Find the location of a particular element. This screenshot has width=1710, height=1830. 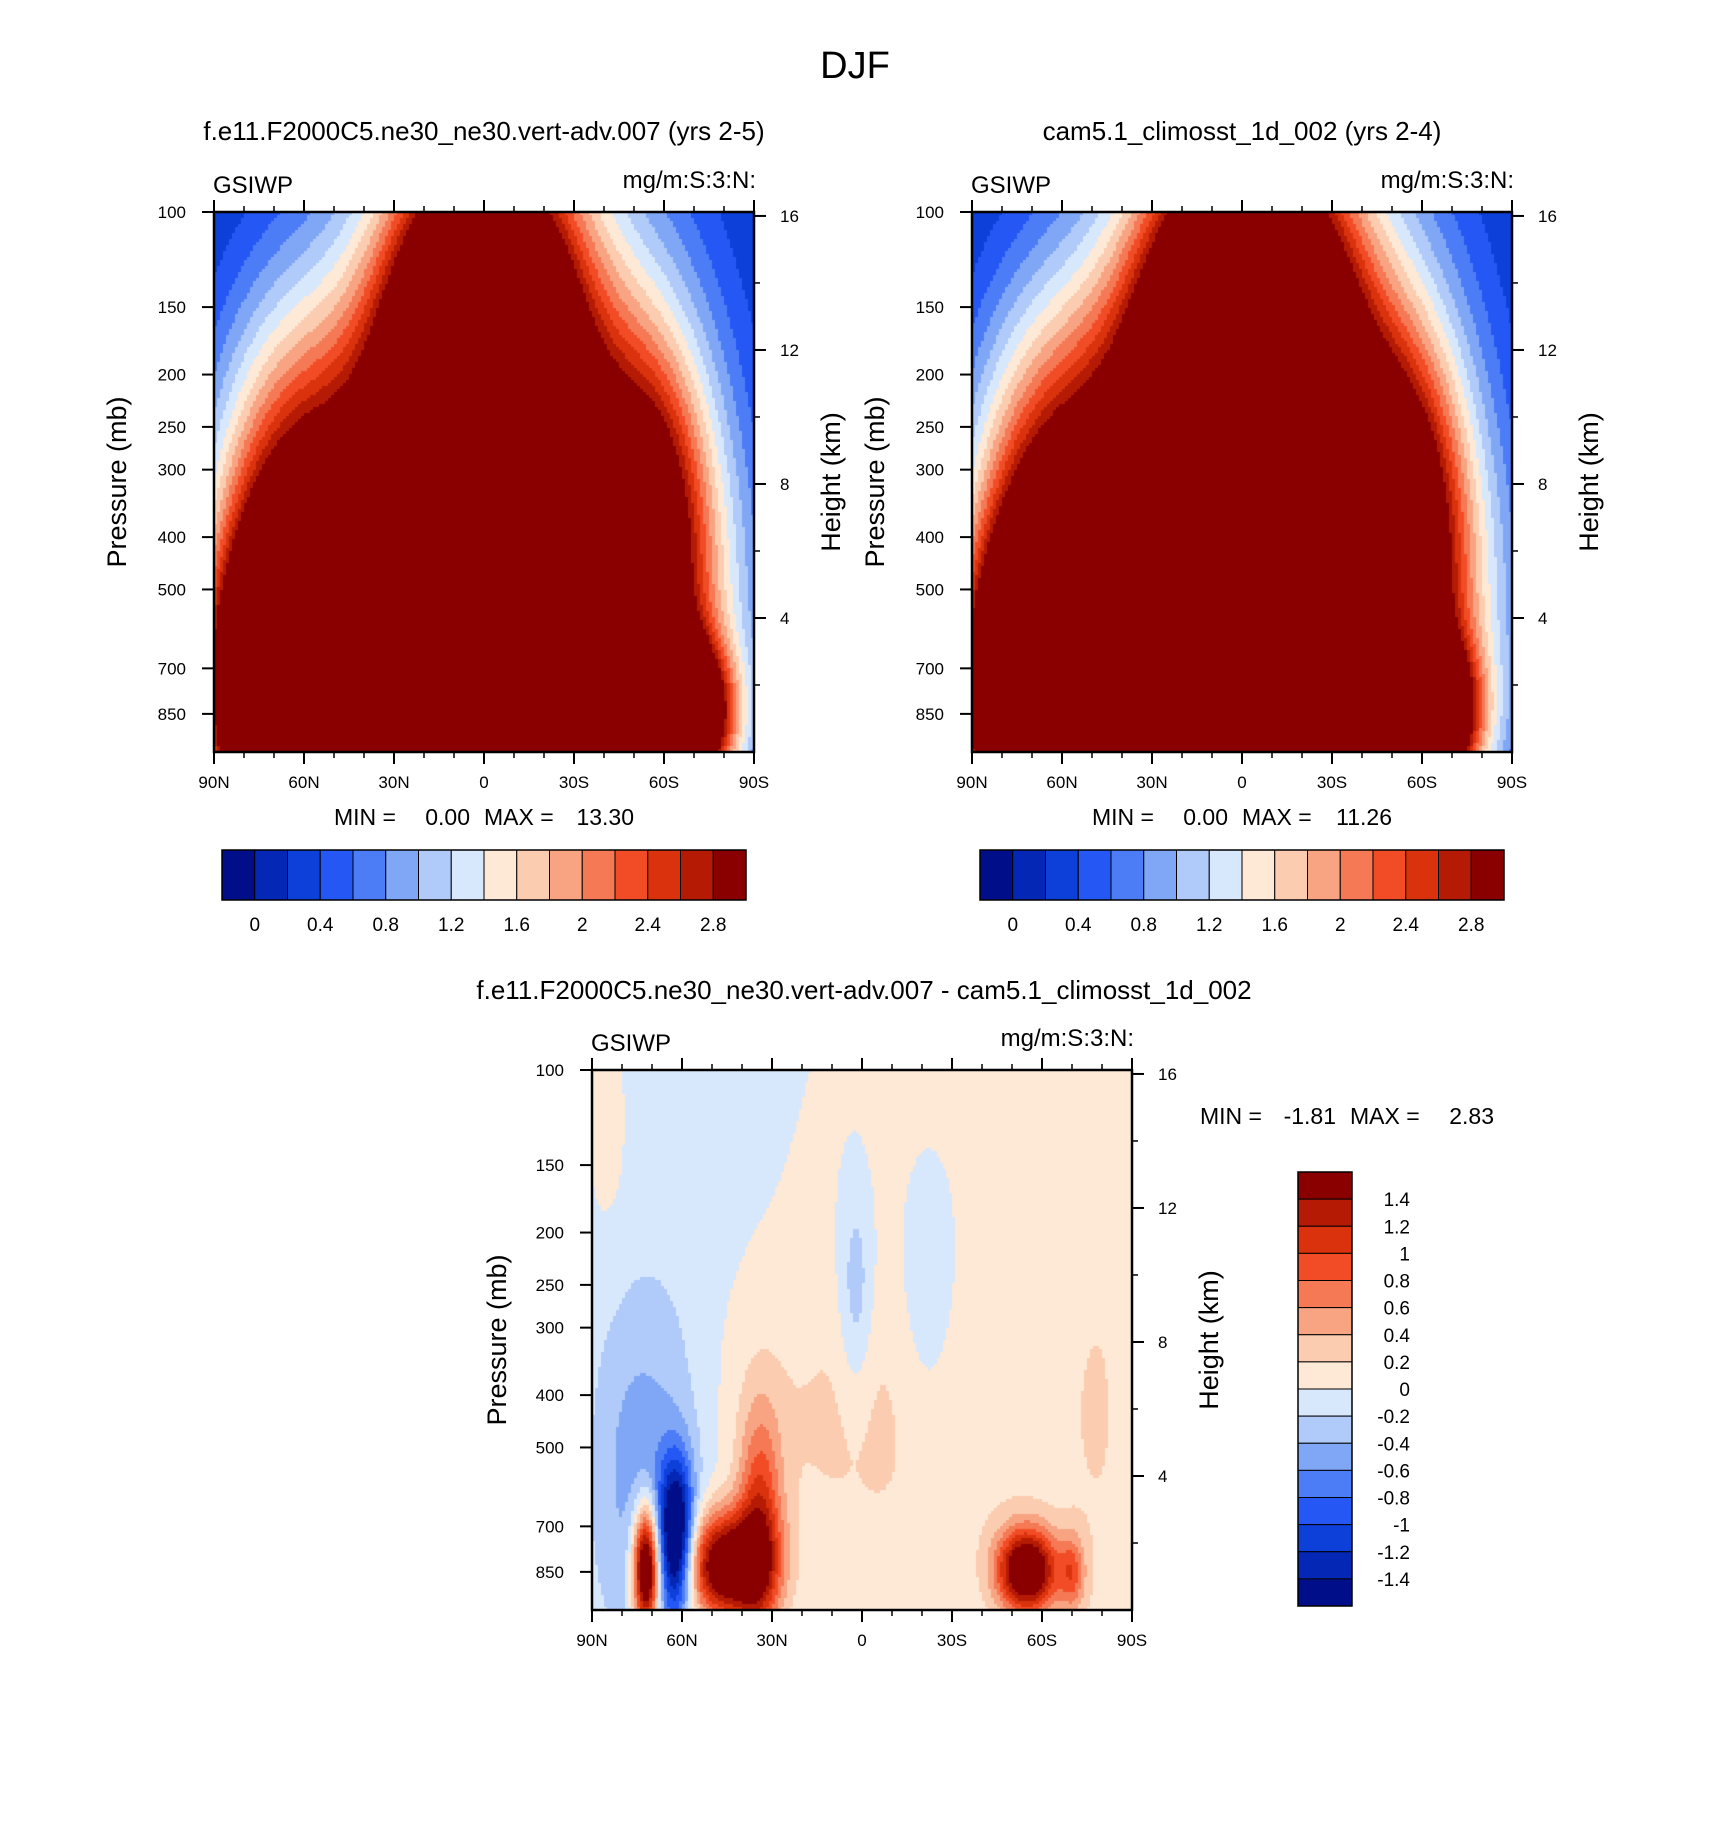

colorbar-label: 2.8 is located at coordinates (713, 925).